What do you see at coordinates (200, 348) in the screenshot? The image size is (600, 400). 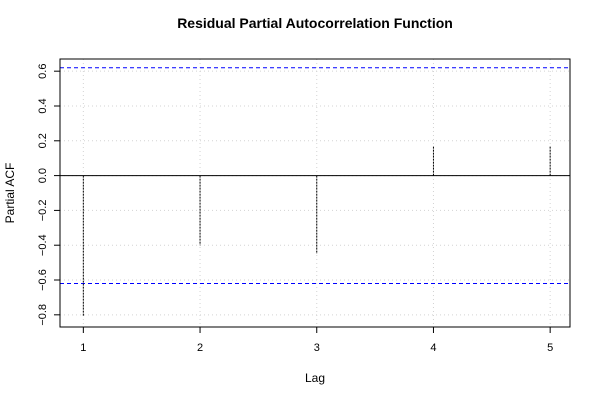 I see `x-tick-label-1: 2` at bounding box center [200, 348].